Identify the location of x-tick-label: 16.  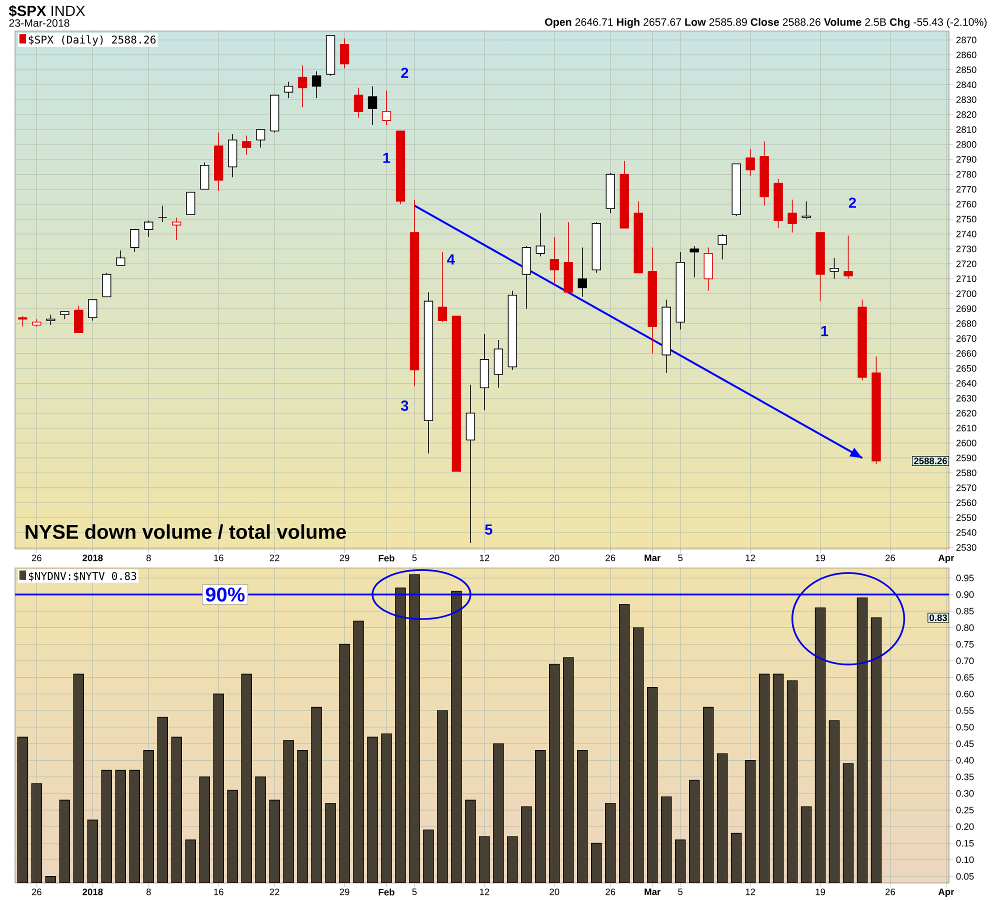
(219, 892).